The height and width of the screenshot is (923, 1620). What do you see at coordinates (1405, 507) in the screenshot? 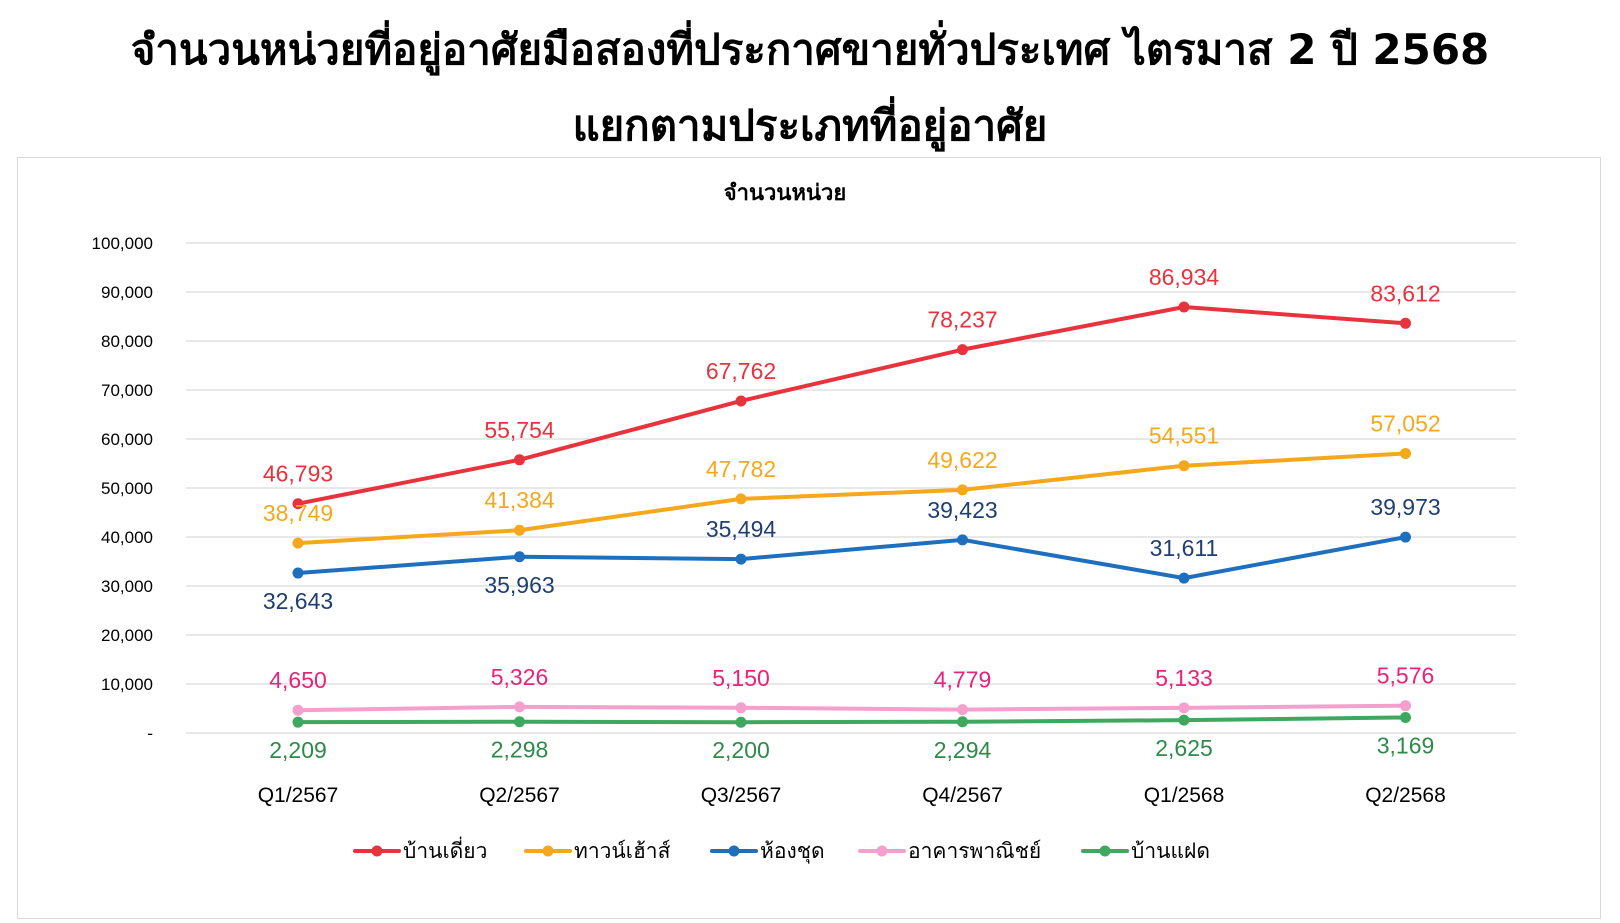
I see `data-label: 39,973` at bounding box center [1405, 507].